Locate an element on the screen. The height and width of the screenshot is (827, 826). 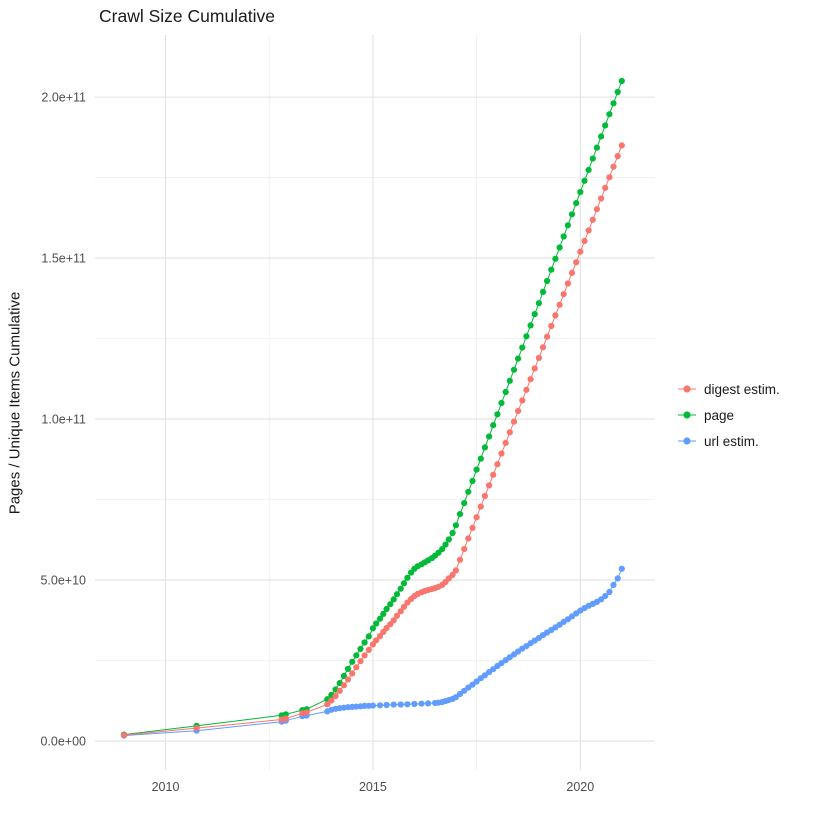
legend: digest estim. page url estim. is located at coordinates (728, 415).